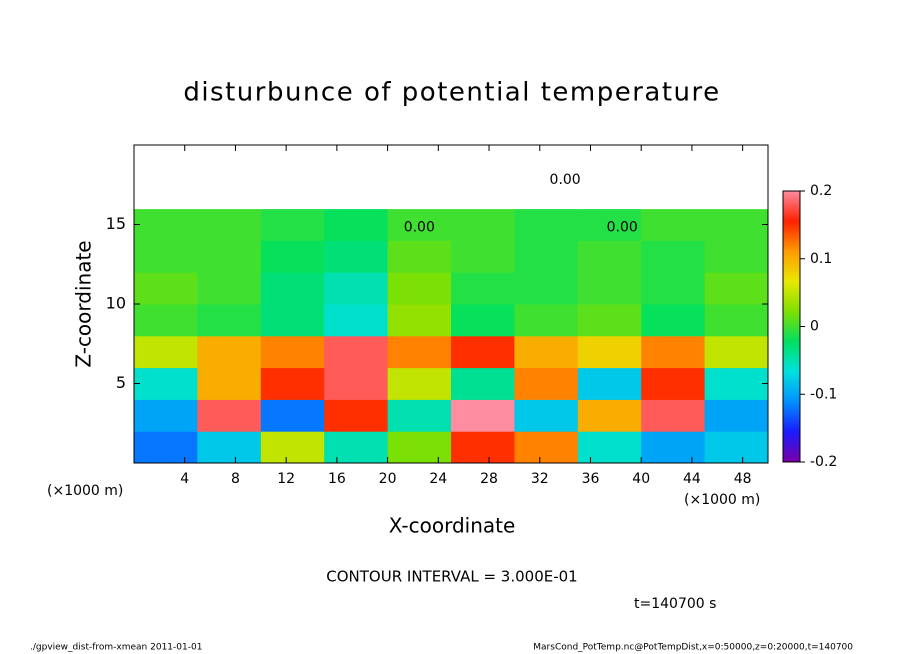 The image size is (904, 654). I want to click on x-tick-label: 28, so click(489, 479).